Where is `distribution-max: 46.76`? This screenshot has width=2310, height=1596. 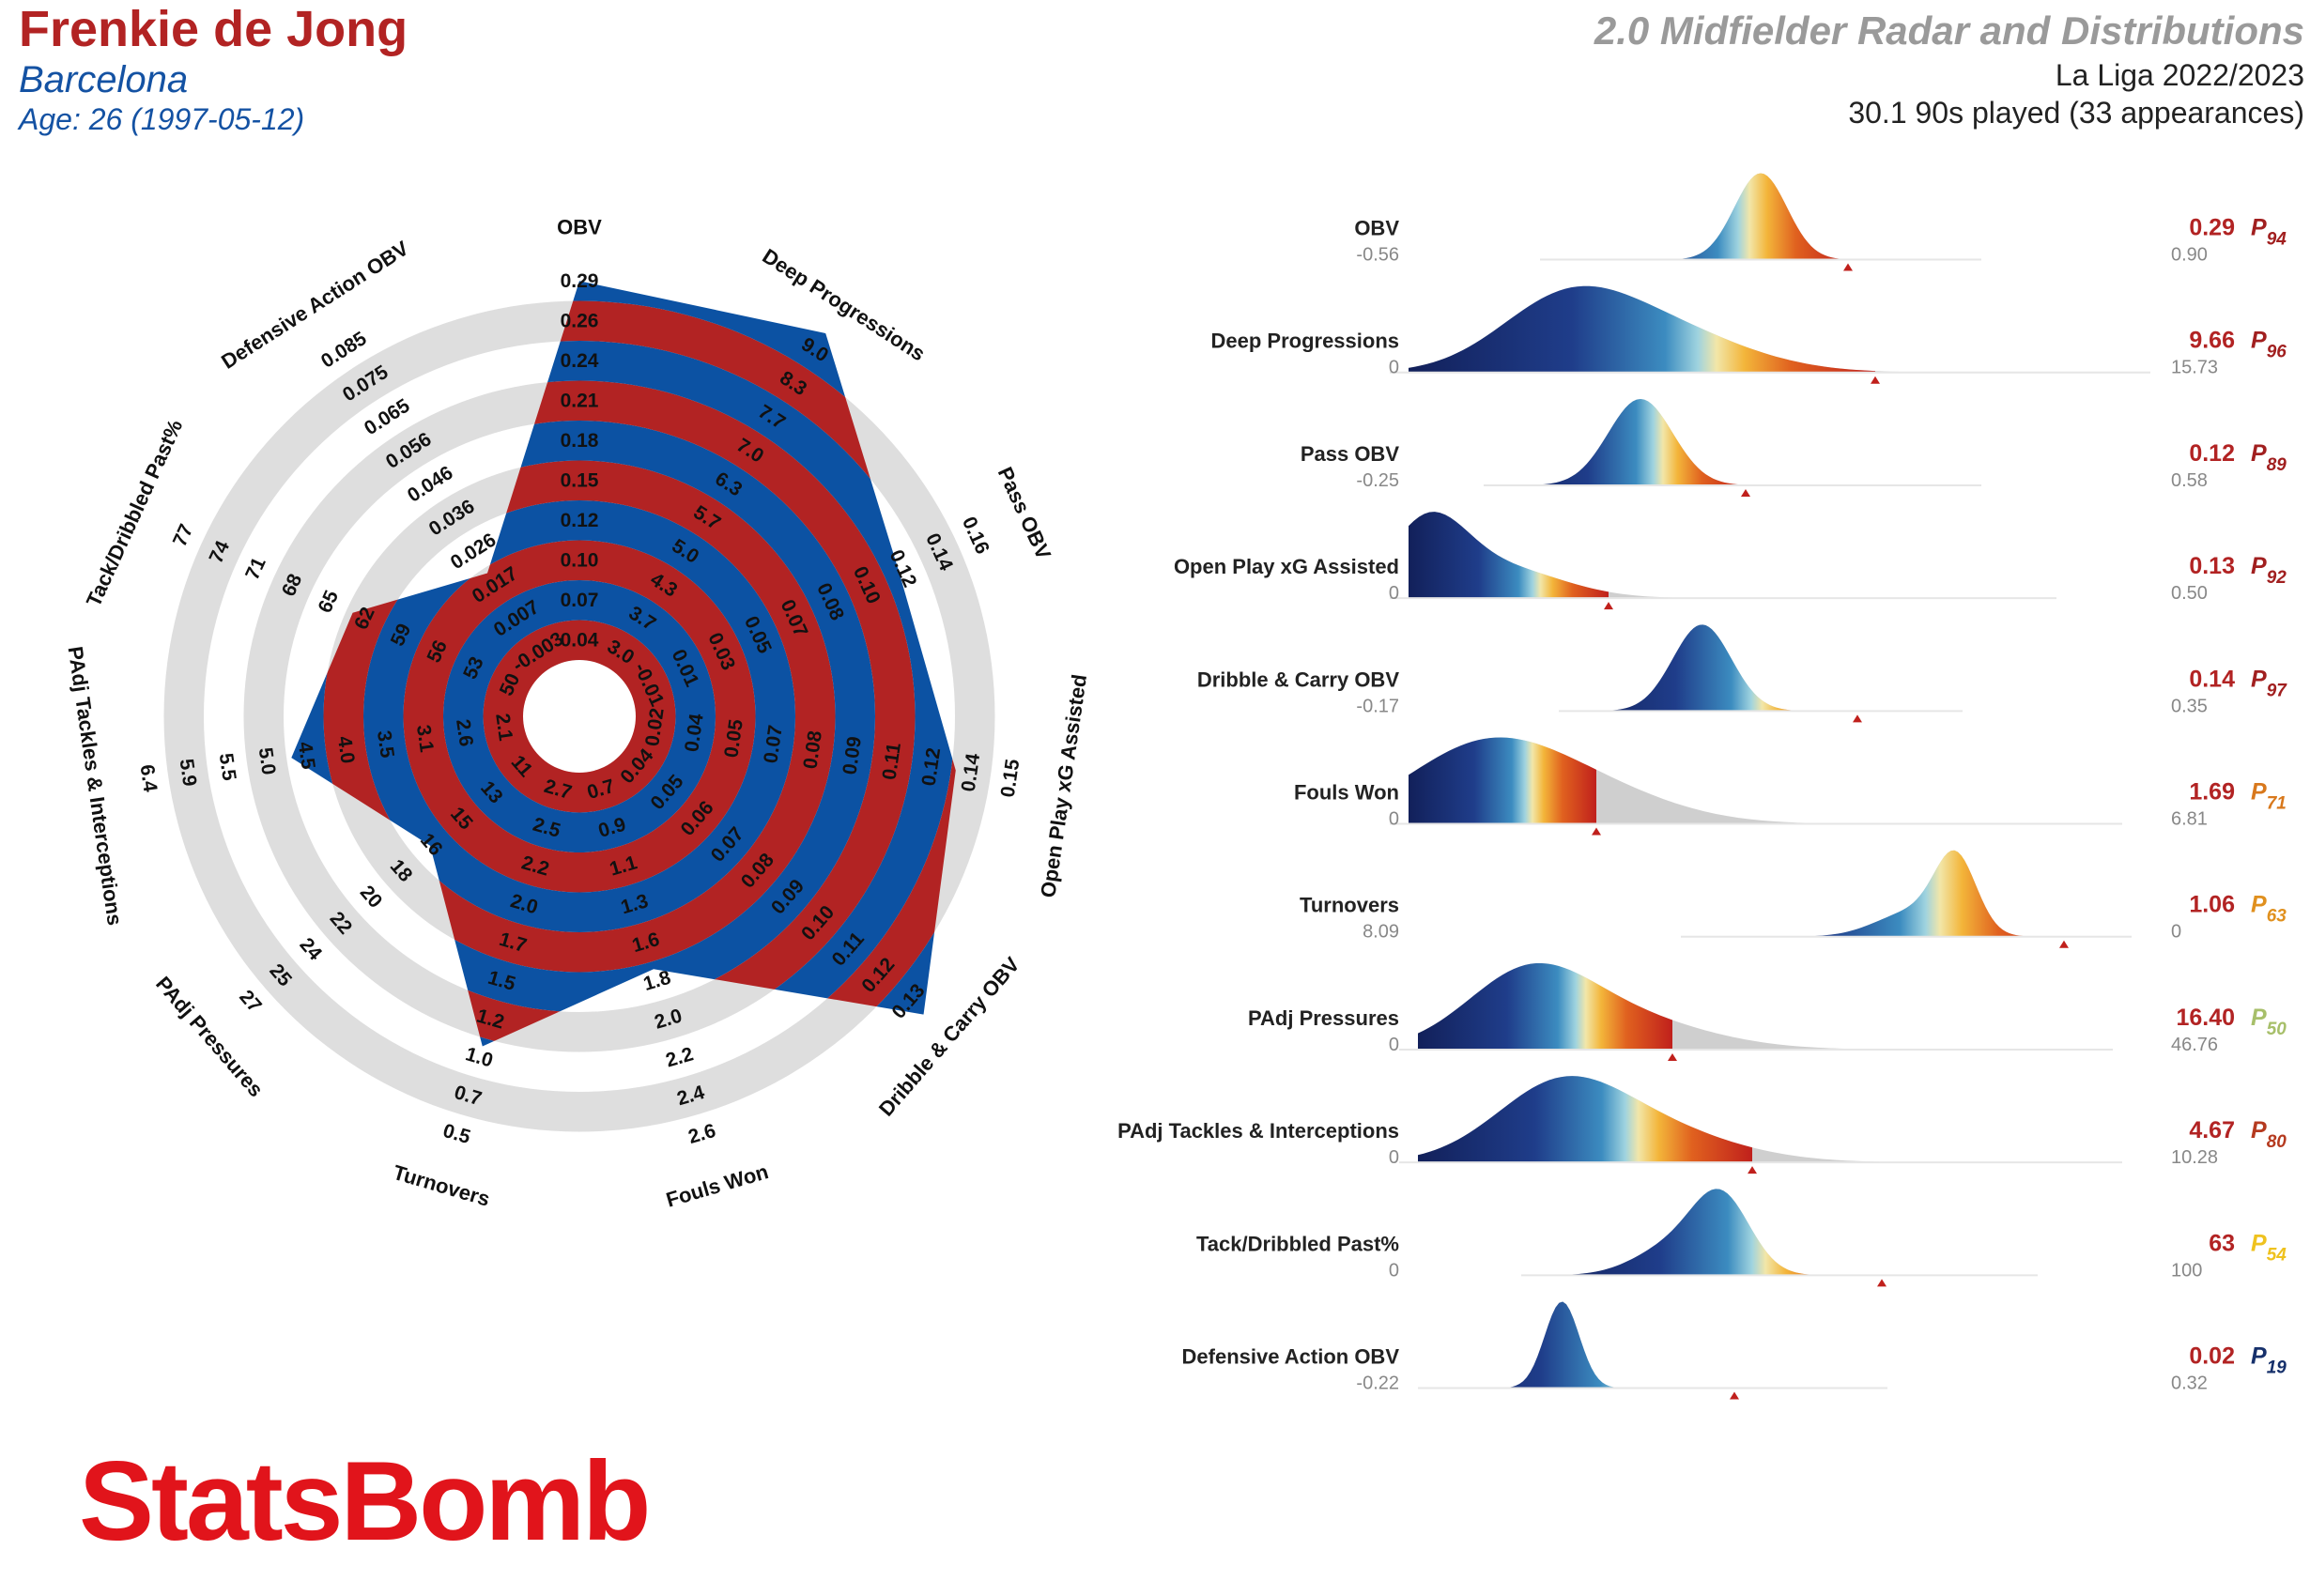 distribution-max: 46.76 is located at coordinates (2194, 1045).